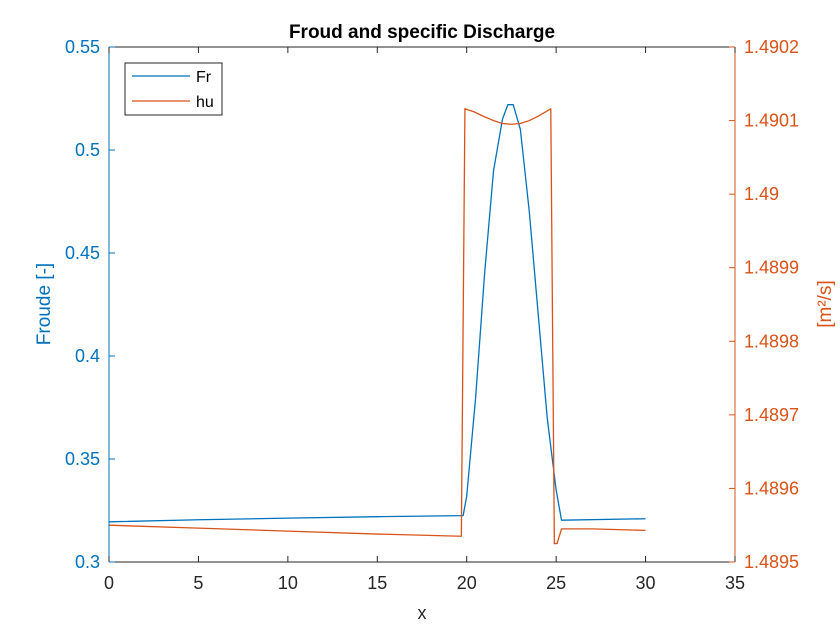  Describe the element at coordinates (198, 583) in the screenshot. I see `x-tick-label: 5` at that location.